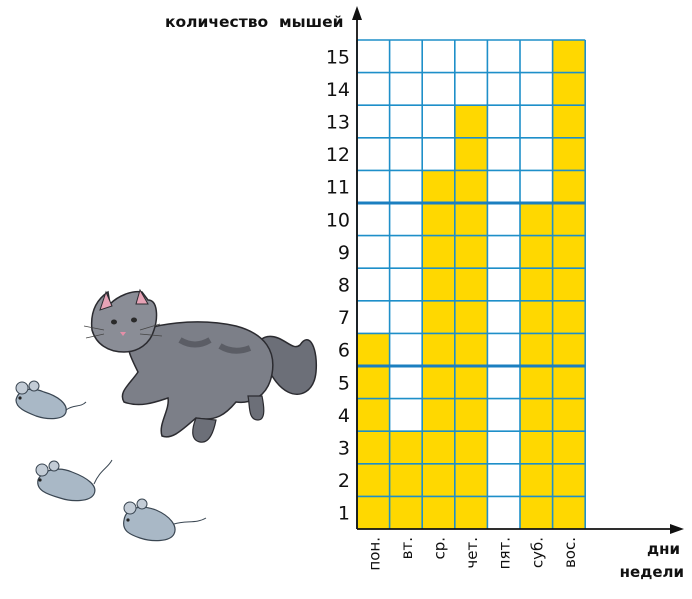 The image size is (692, 599). What do you see at coordinates (407, 548) in the screenshot?
I see `x-tick-label: вт.` at bounding box center [407, 548].